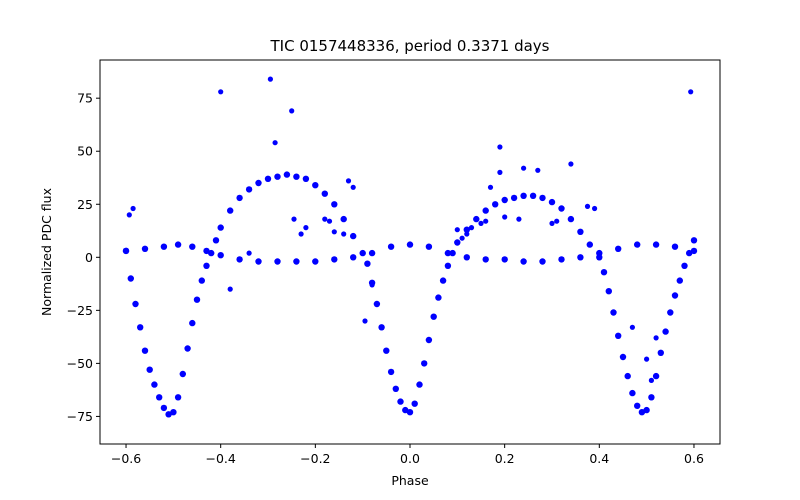 The image size is (800, 500). Describe the element at coordinates (221, 458) in the screenshot. I see `x-tick-label: −0.4` at that location.